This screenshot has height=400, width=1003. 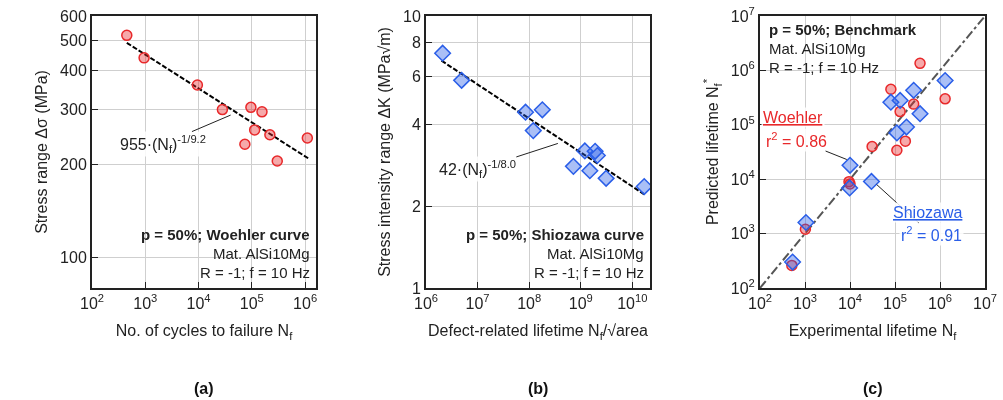 What do you see at coordinates (204, 388) in the screenshot?
I see `text: (a)` at bounding box center [204, 388].